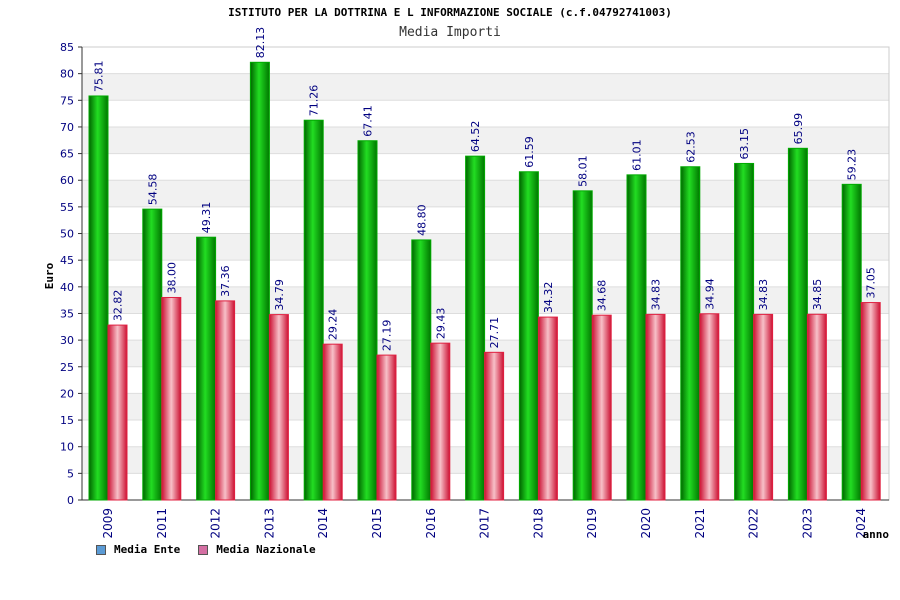 The height and width of the screenshot is (600, 900). I want to click on x-tick-label-2024: 2024, so click(861, 523).